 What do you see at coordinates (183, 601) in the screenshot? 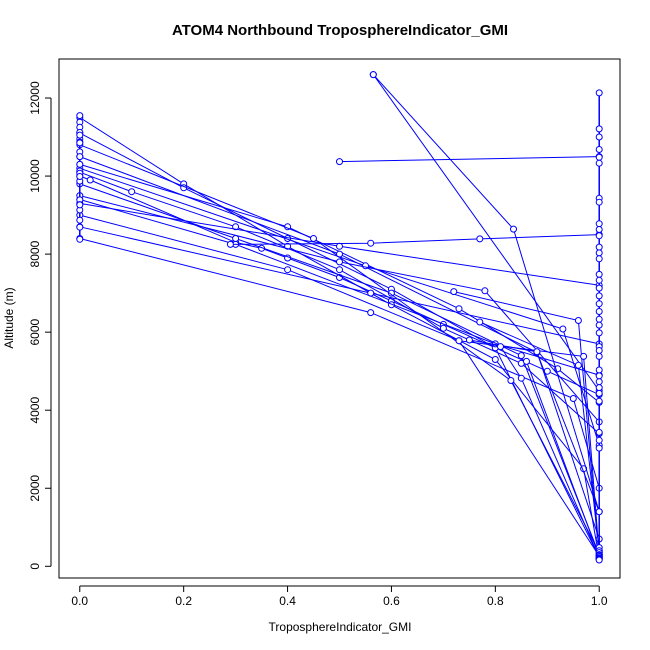
I see `x-tick-label: 0.2` at bounding box center [183, 601].